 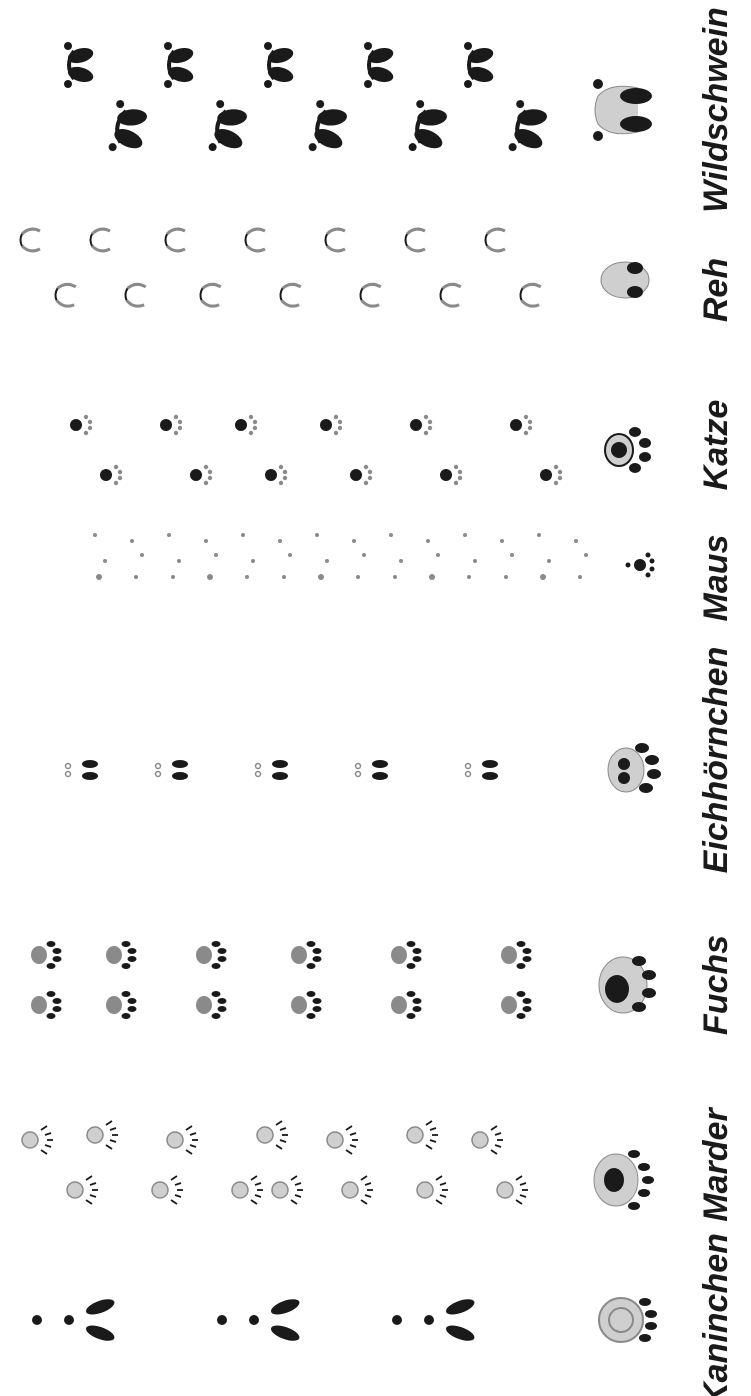 What do you see at coordinates (716, 445) in the screenshot?
I see `animal-label: Katze` at bounding box center [716, 445].